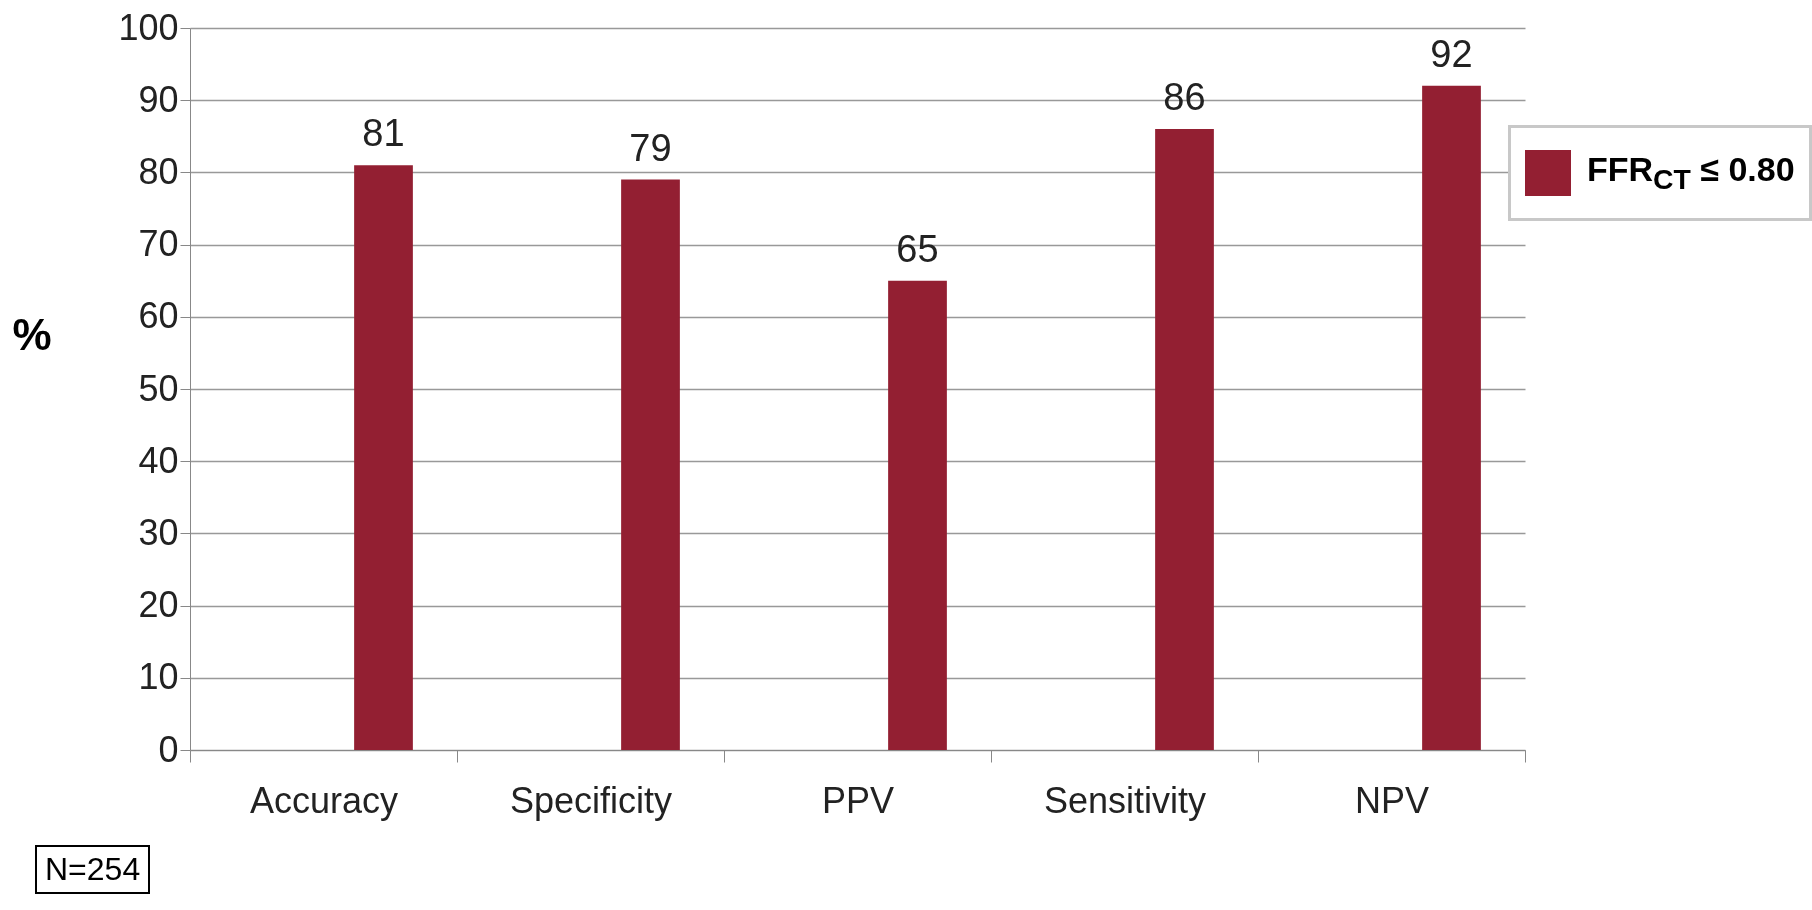 This screenshot has width=1812, height=910. What do you see at coordinates (158, 532) in the screenshot?
I see `y-tick-label: 30` at bounding box center [158, 532].